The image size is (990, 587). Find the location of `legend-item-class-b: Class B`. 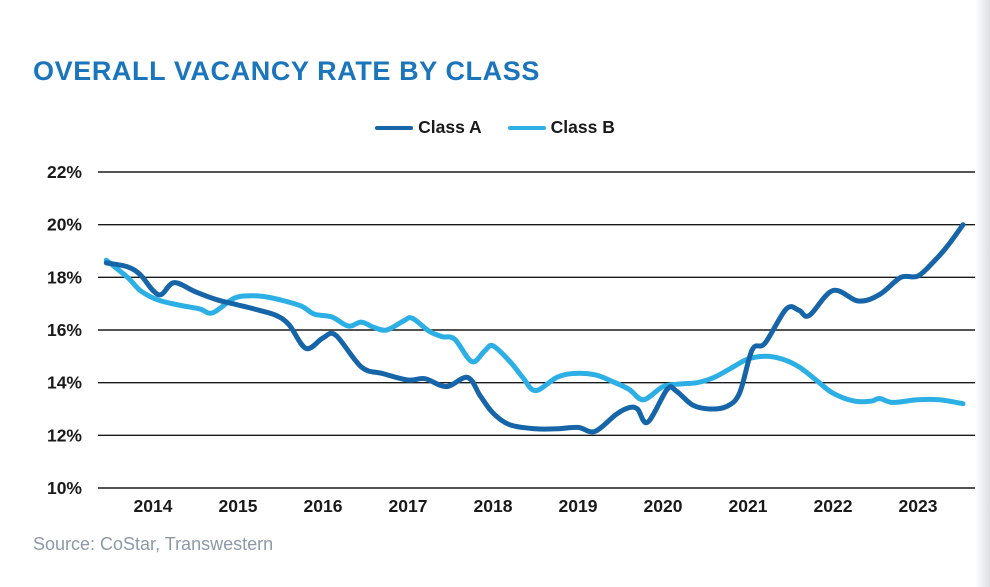

legend-item-class-b: Class B is located at coordinates (561, 127).